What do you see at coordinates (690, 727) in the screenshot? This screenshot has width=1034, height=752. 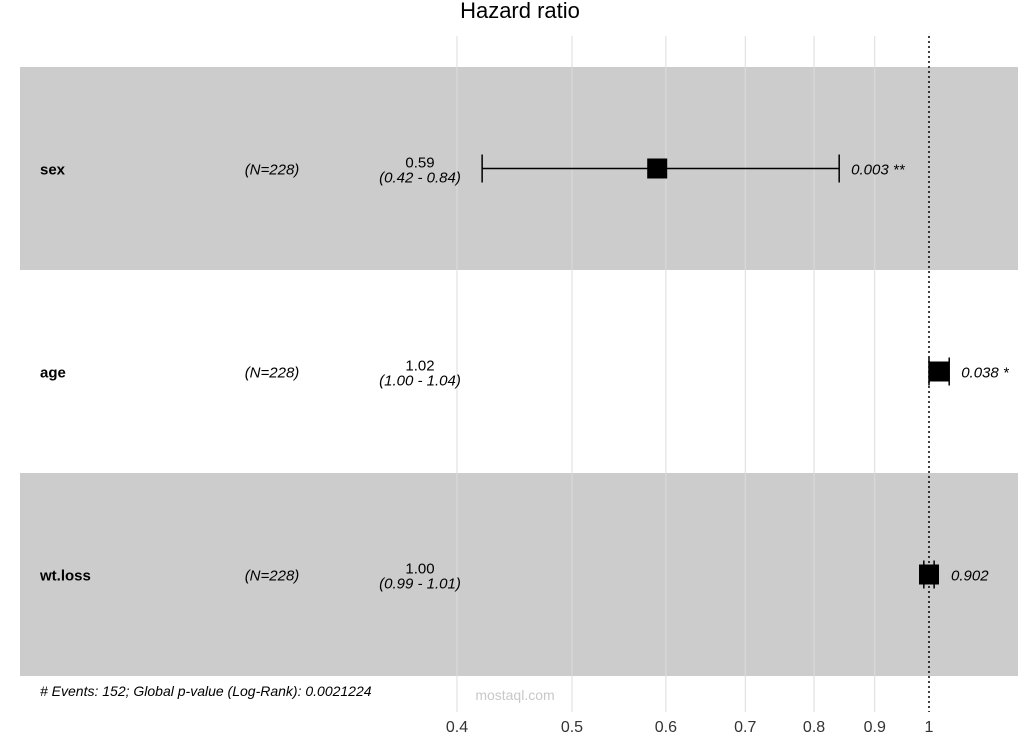 I see `x-axis-tick-labels: 0.4 0.5 0.6 0.7 0.8 0.9 1` at bounding box center [690, 727].